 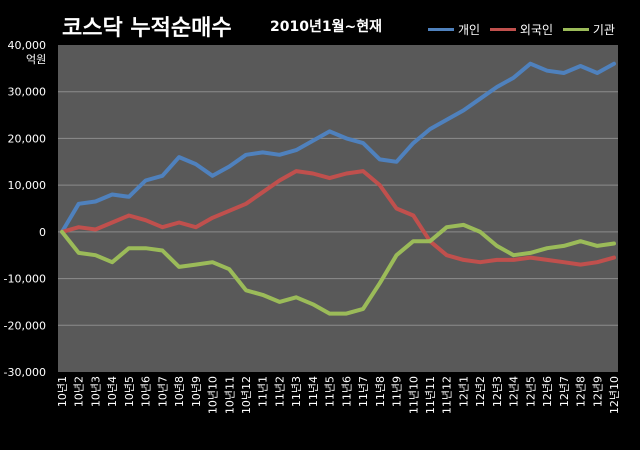 I want to click on x-tick-label: 11년2, so click(x=279, y=391).